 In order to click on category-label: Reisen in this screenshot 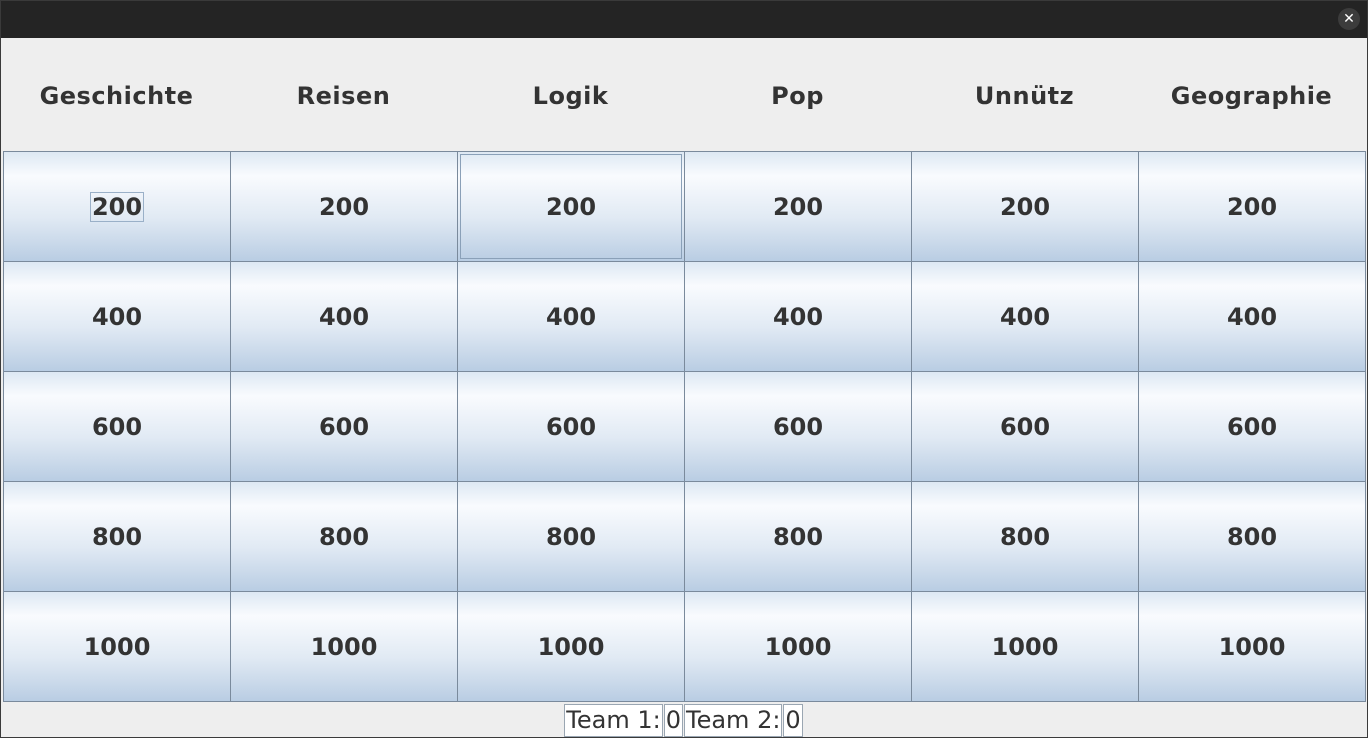, I will do `click(343, 96)`.